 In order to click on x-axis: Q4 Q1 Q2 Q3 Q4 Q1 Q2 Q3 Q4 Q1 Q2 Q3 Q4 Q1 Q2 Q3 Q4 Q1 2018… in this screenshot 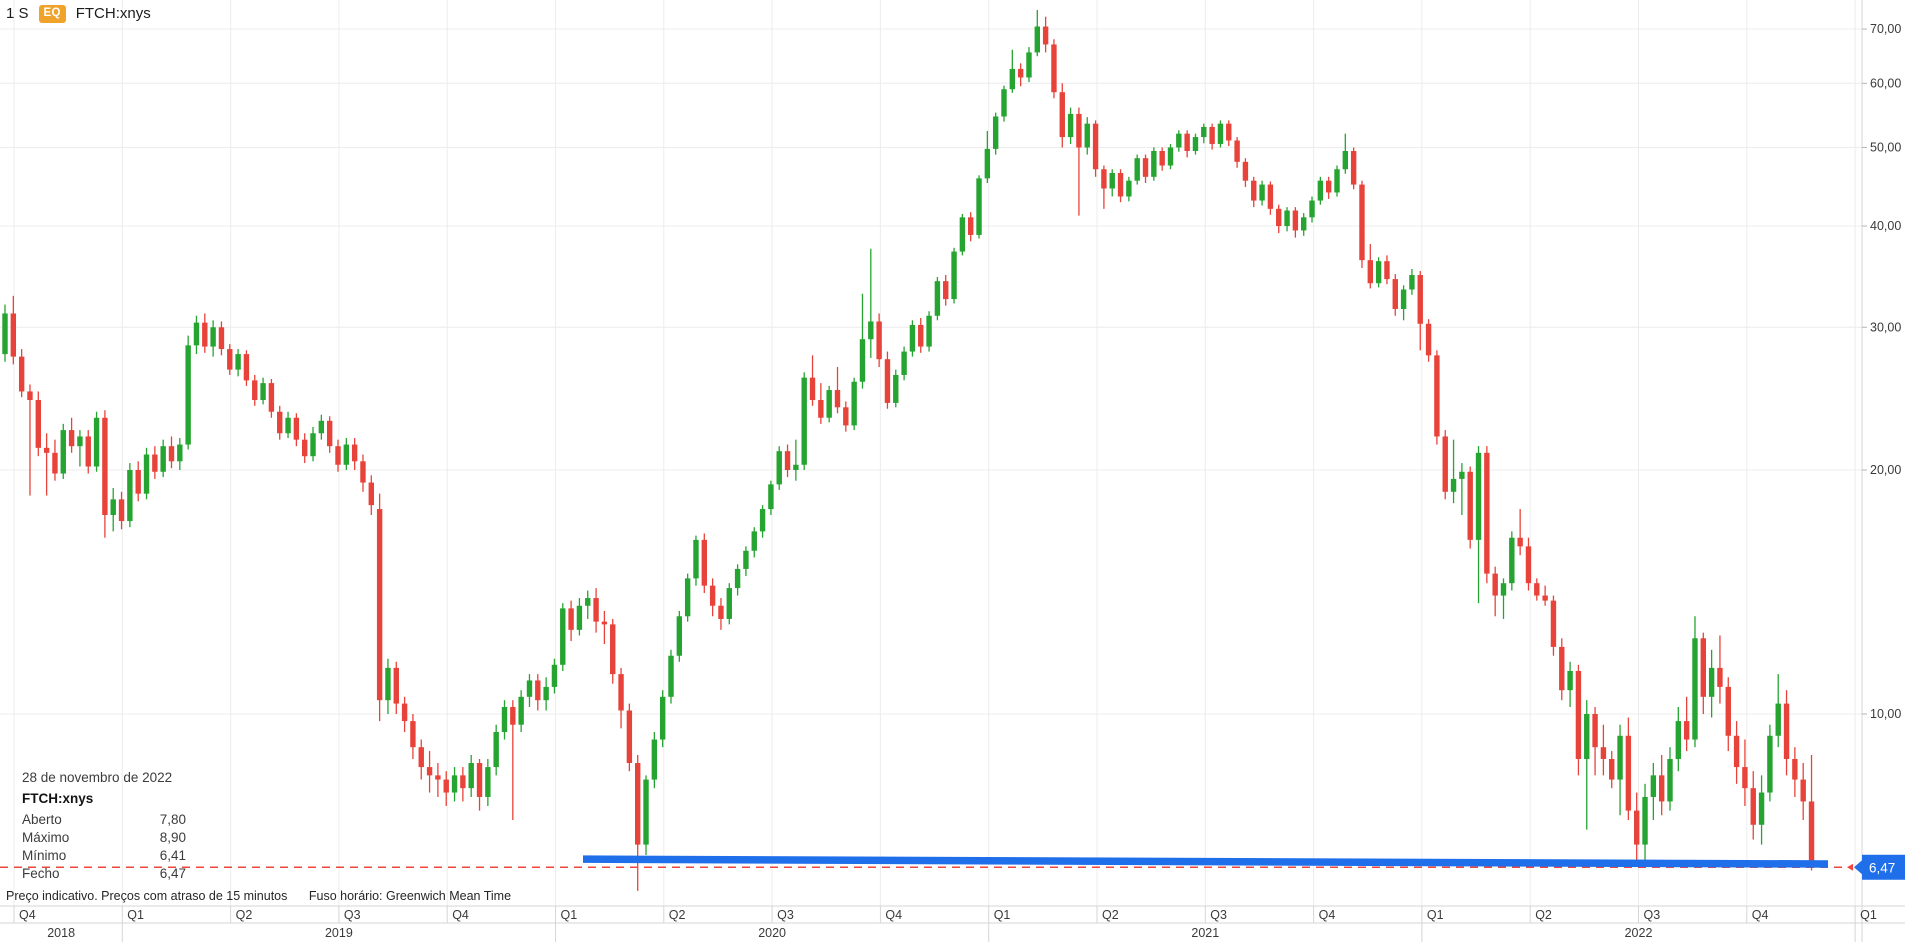, I will do `click(945, 924)`.